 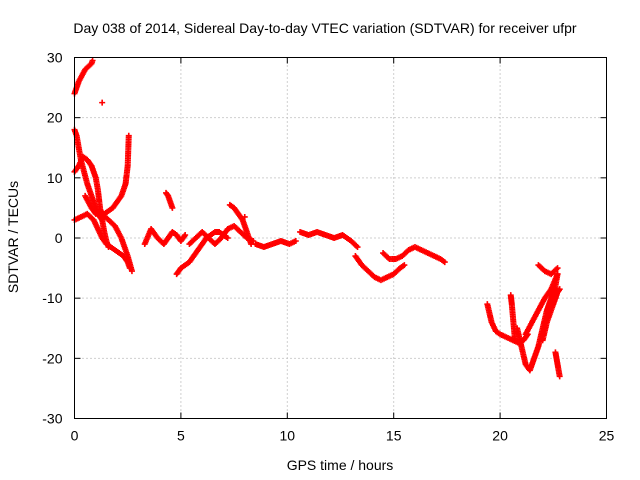 I want to click on x-tick-label: 10, so click(x=288, y=436).